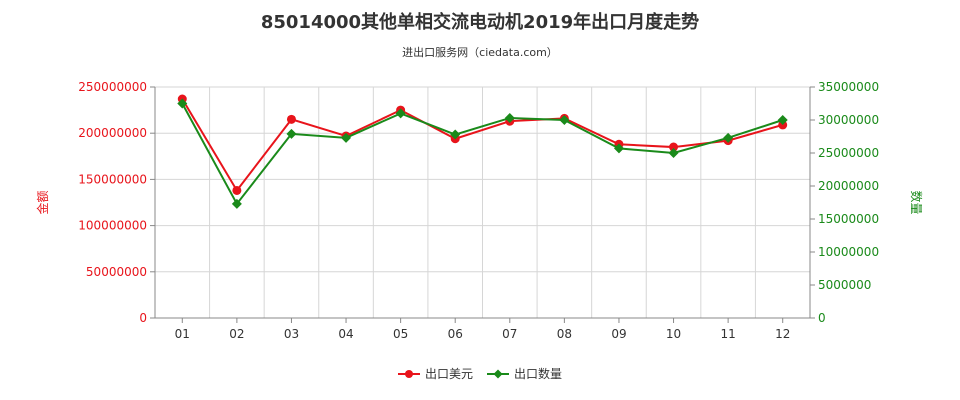  Describe the element at coordinates (112, 87) in the screenshot. I see `y-left-tick-label: 250000000` at that location.